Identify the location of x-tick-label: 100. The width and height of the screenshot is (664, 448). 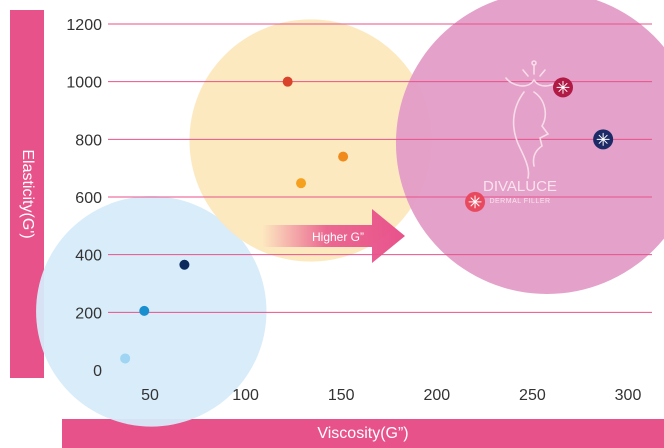
(245, 395).